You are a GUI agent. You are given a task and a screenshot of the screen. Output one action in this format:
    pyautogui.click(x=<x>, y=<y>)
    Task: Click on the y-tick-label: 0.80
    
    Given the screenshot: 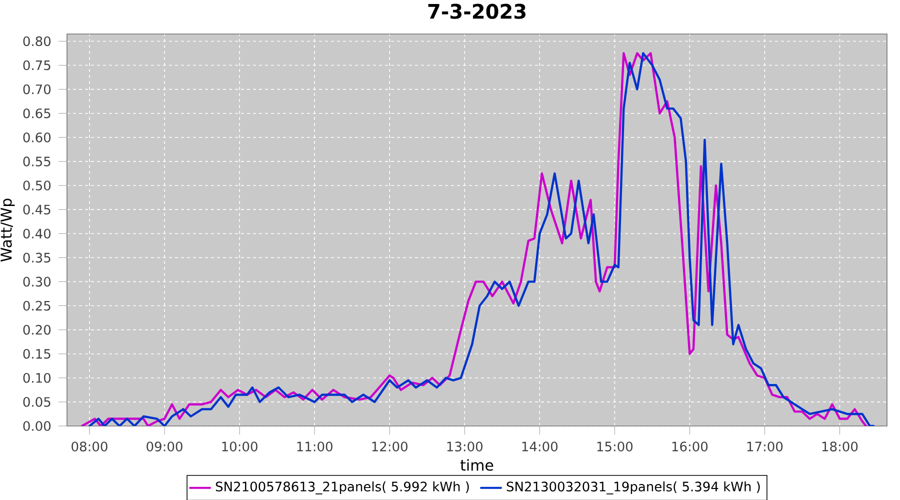 What is the action you would take?
    pyautogui.click(x=37, y=41)
    